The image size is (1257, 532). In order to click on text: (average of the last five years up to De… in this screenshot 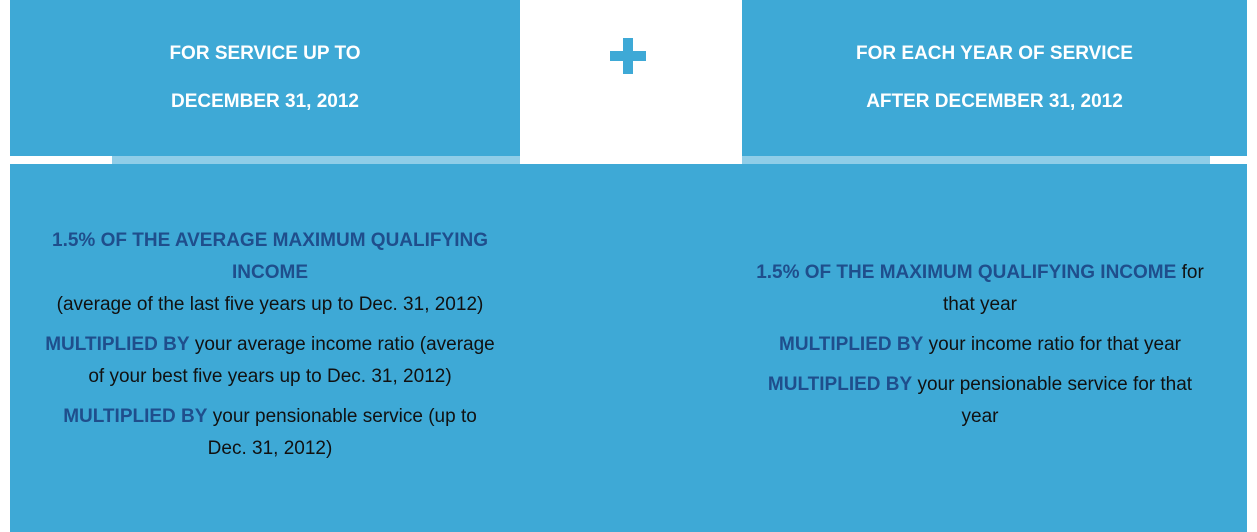, I will do `click(270, 304)`.